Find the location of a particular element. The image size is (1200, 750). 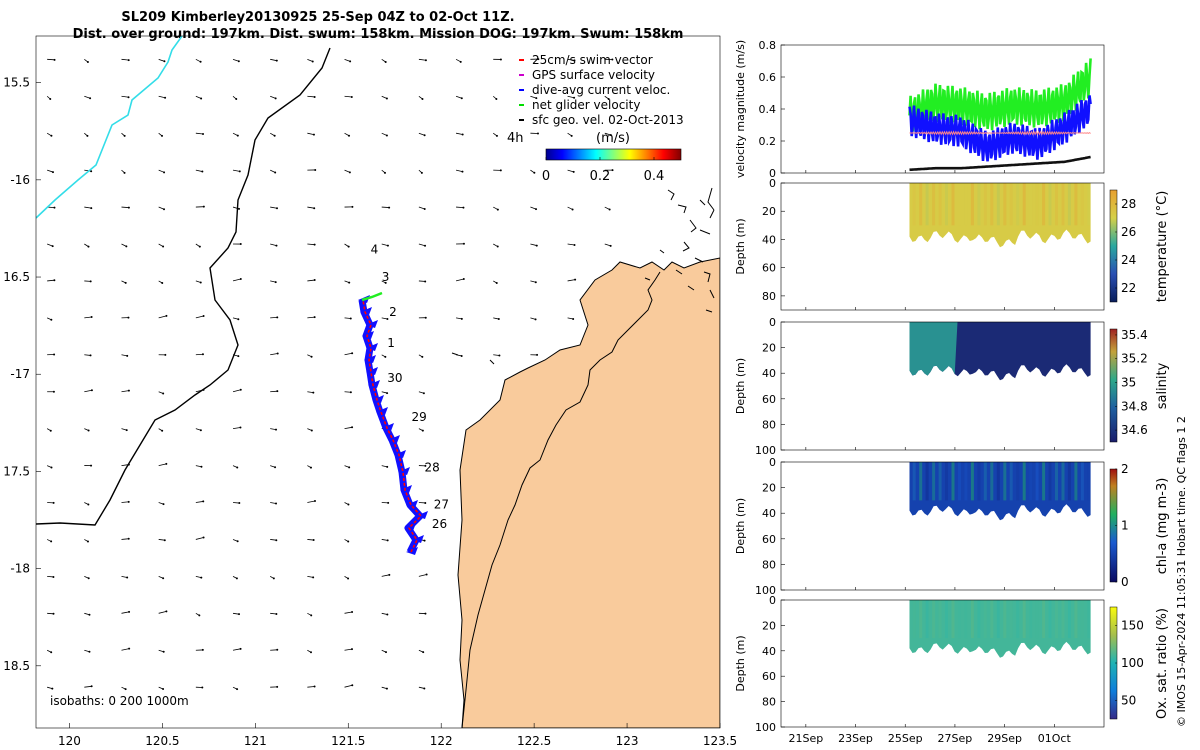

map-xtick-label: 120.5 is located at coordinates (162, 741).